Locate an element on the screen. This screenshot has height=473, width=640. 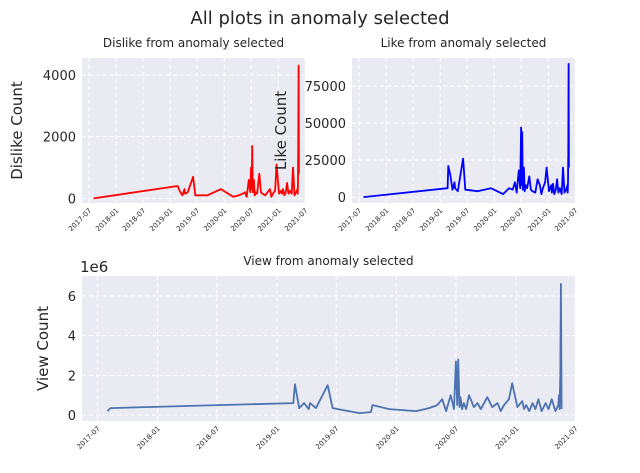
like-subplot-title: Like from anomaly selected is located at coordinates (464, 43).